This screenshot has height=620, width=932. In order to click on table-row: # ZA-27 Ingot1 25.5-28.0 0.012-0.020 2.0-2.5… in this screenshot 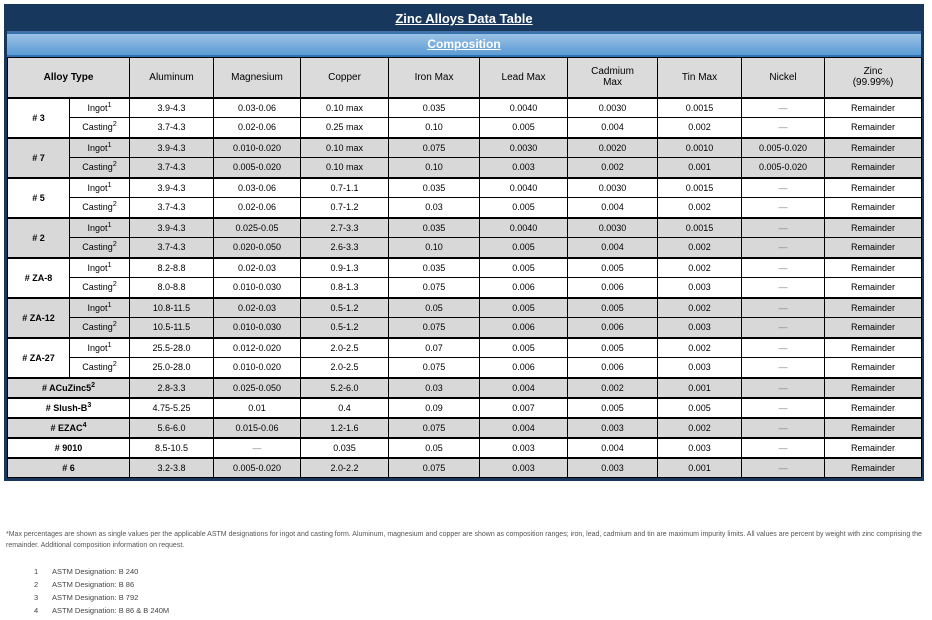, I will do `click(465, 357)`.